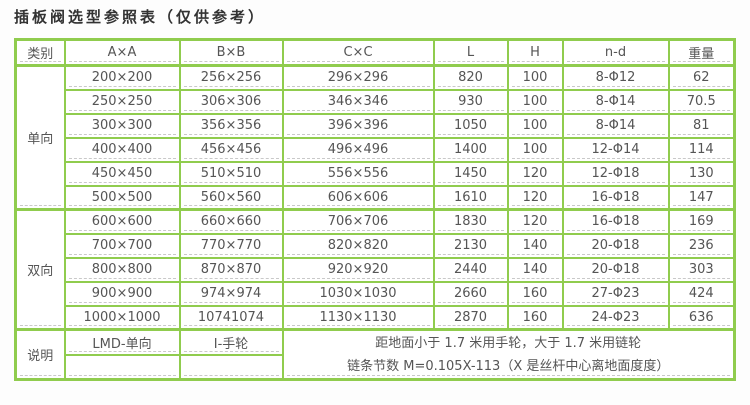 This screenshot has height=405, width=750. I want to click on data-cell: 820×820, so click(358, 245).